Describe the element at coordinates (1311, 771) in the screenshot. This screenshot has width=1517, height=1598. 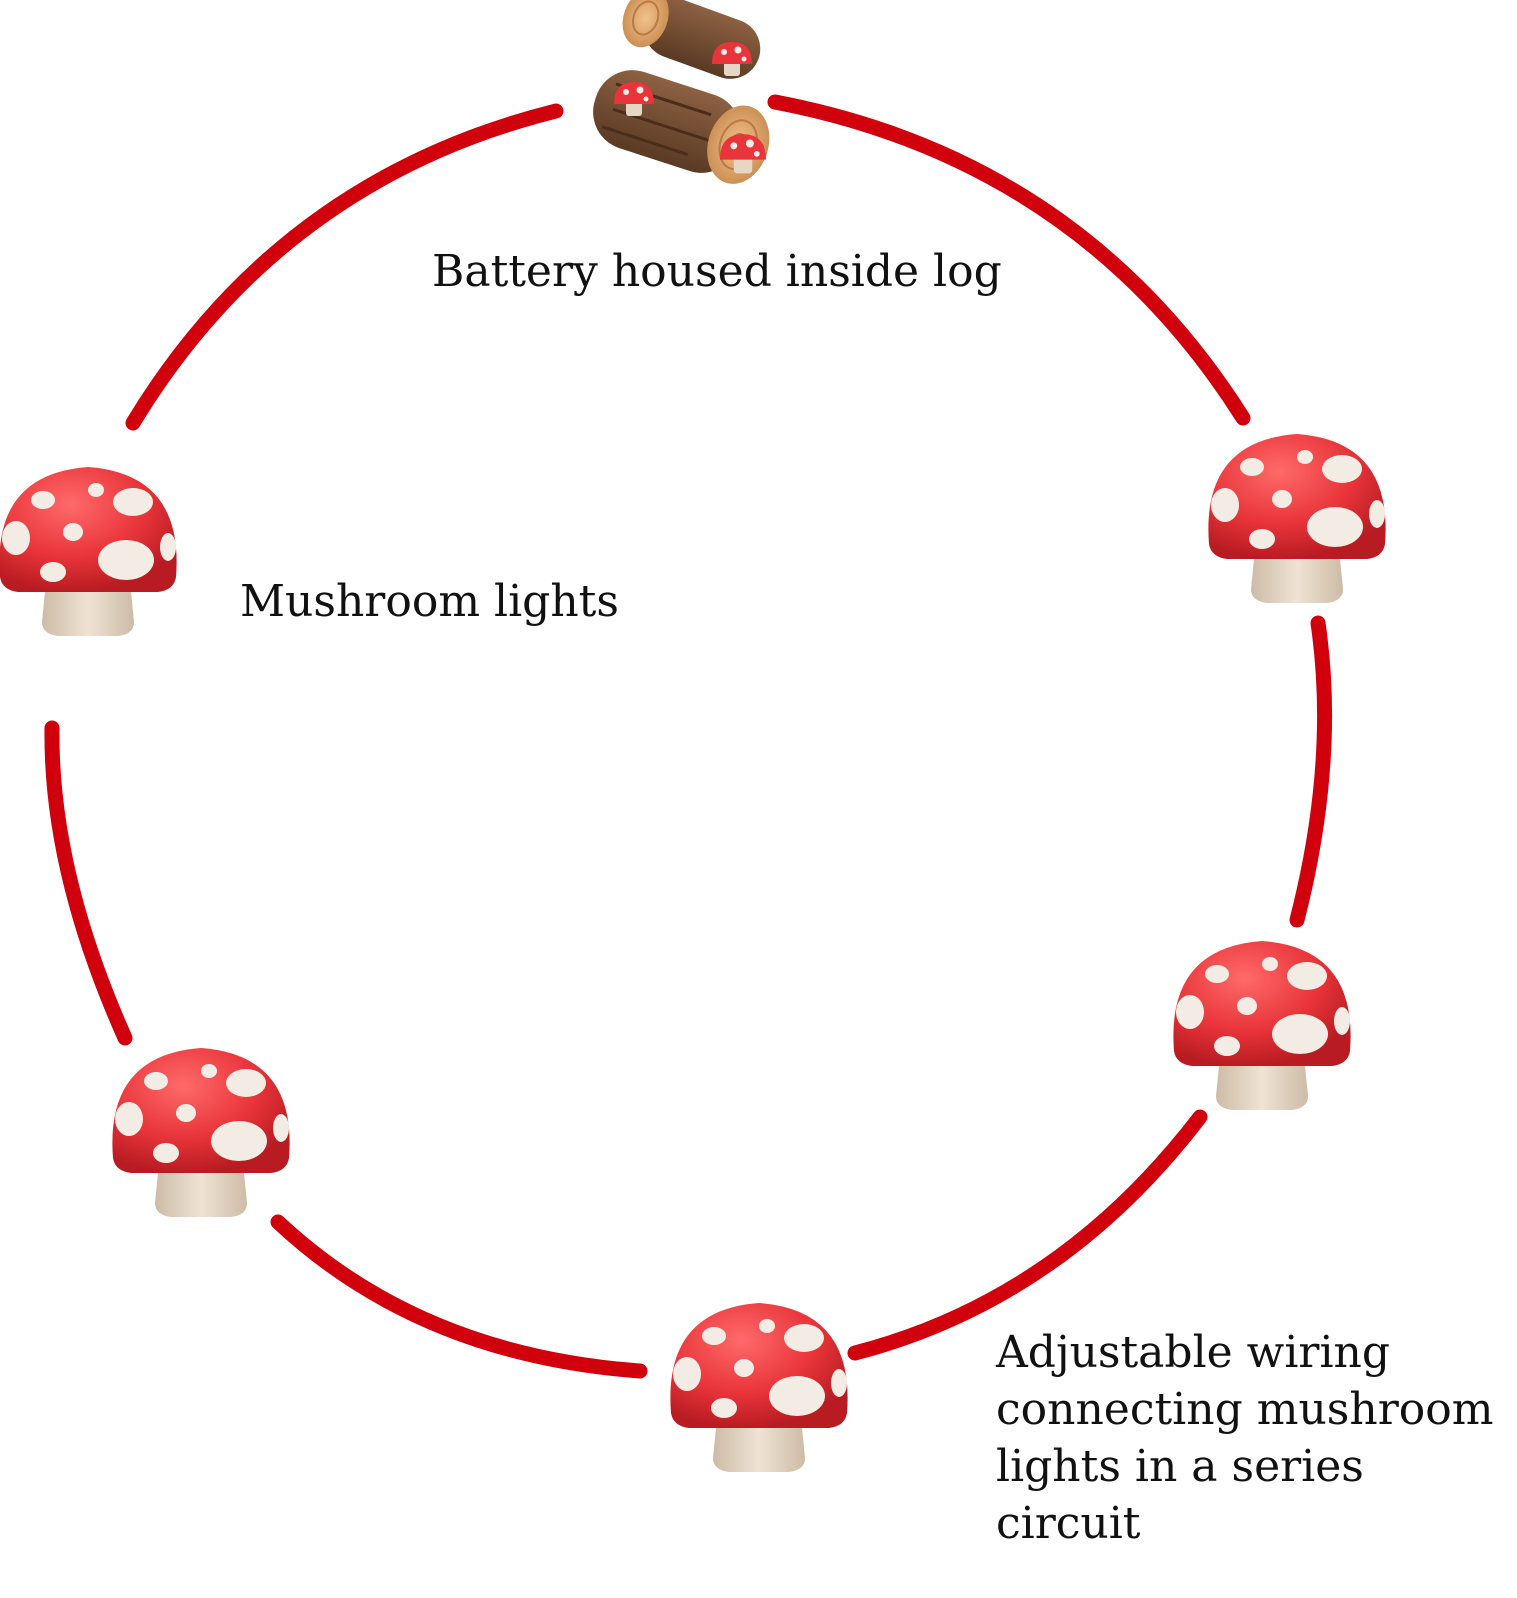
I see `wire-segment-right-upper-to-right-lower` at that location.